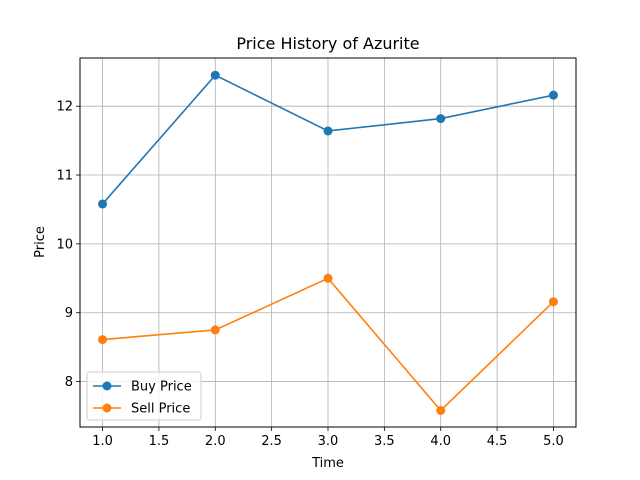 The width and height of the screenshot is (640, 480). I want to click on x-tick-label: 2.5, so click(271, 441).